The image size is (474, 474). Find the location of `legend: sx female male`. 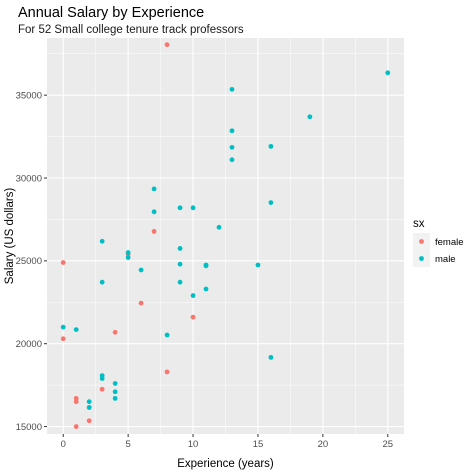

legend: sx female male is located at coordinates (438, 242).